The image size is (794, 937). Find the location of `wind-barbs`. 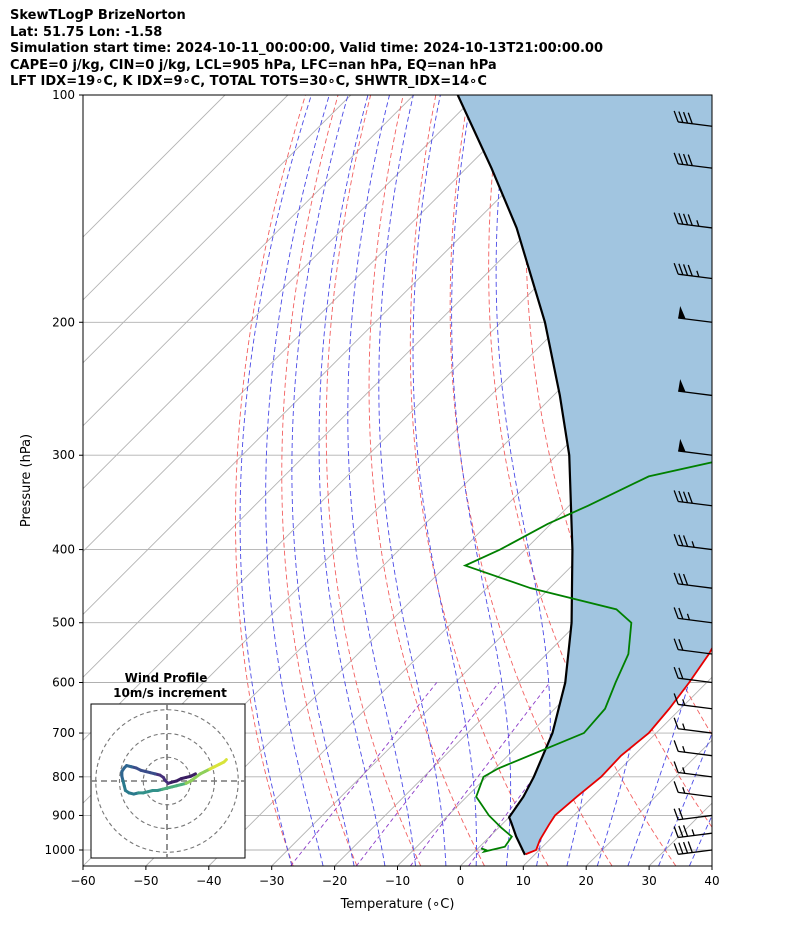

wind-barbs is located at coordinates (693, 482).